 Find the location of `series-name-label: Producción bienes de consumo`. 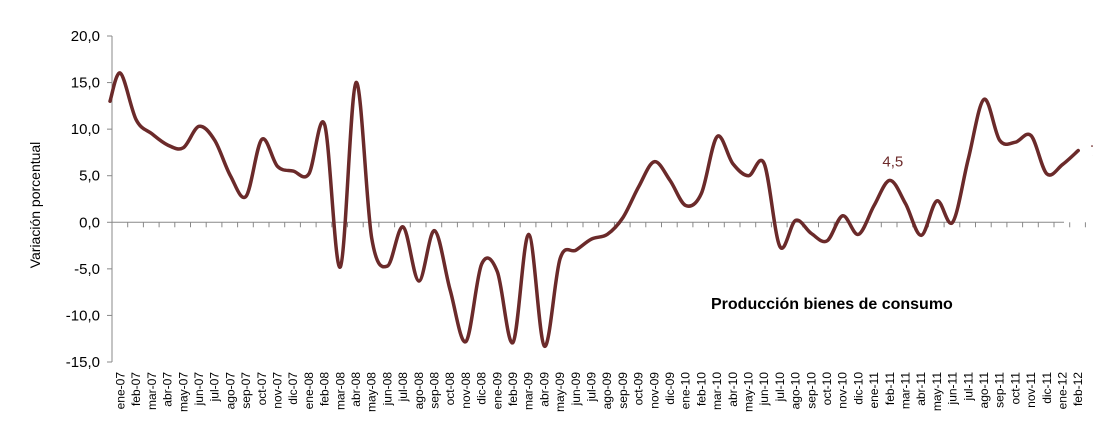

series-name-label: Producción bienes de consumo is located at coordinates (832, 304).